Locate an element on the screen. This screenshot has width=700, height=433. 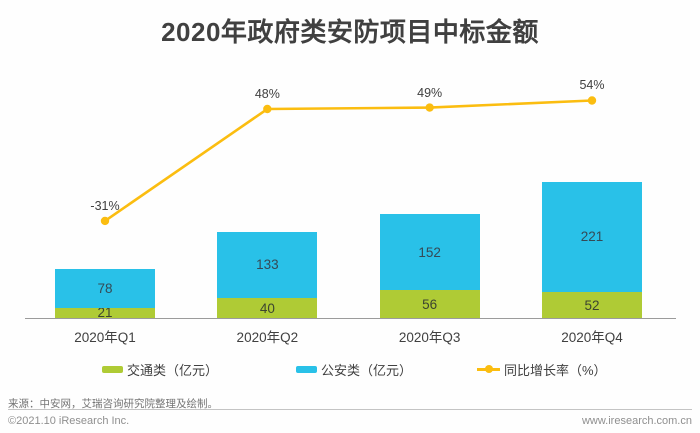
legend-label-security: 公安类（亿元） is located at coordinates (367, 370).